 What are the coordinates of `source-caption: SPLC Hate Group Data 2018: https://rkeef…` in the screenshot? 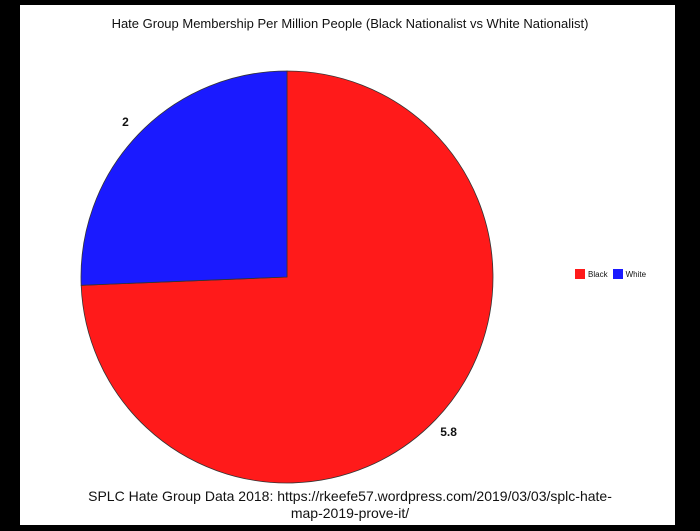 It's located at (350, 504).